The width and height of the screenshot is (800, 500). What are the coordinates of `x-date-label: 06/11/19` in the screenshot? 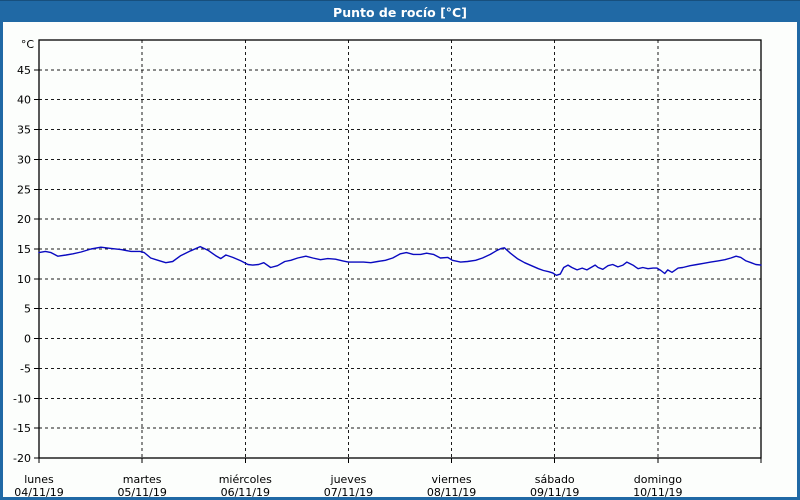 It's located at (245, 492).